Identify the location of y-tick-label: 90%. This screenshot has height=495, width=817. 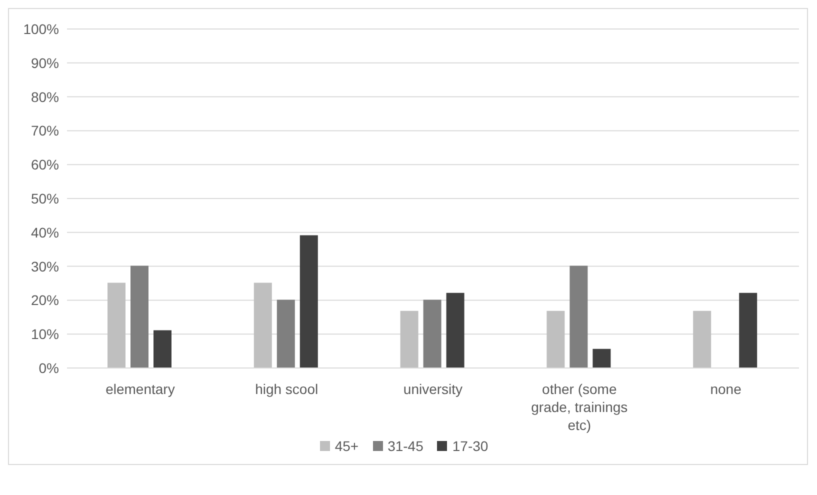
(44, 62).